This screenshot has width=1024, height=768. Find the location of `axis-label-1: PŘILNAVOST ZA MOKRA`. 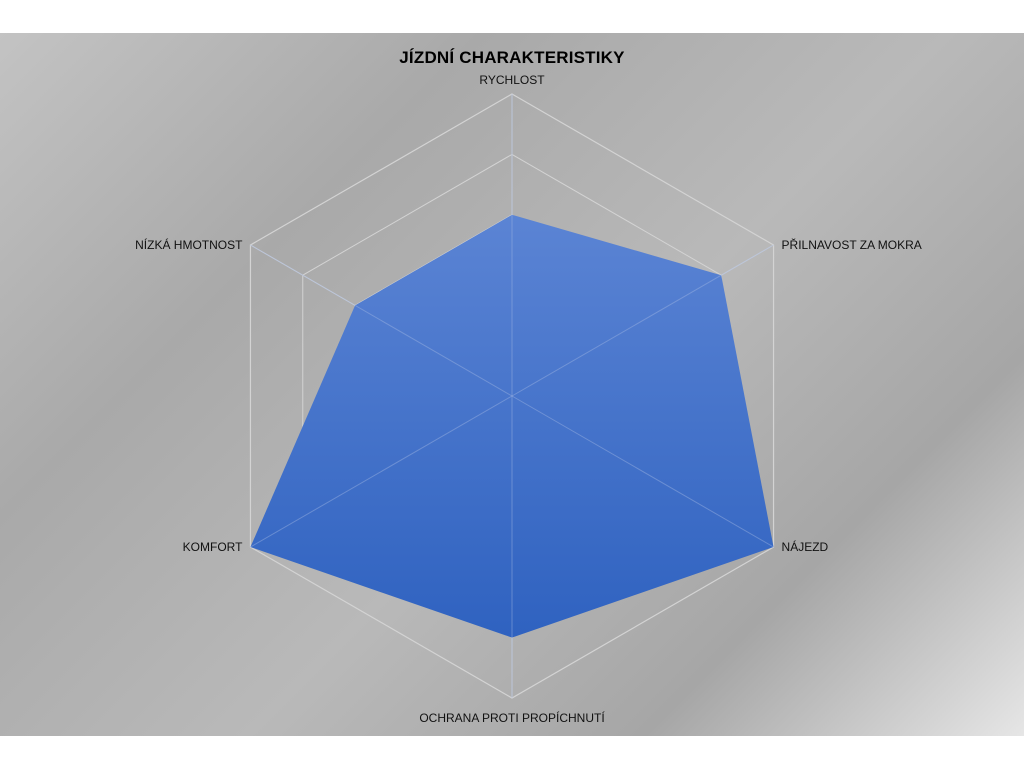

axis-label-1: PŘILNAVOST ZA MOKRA is located at coordinates (852, 244).